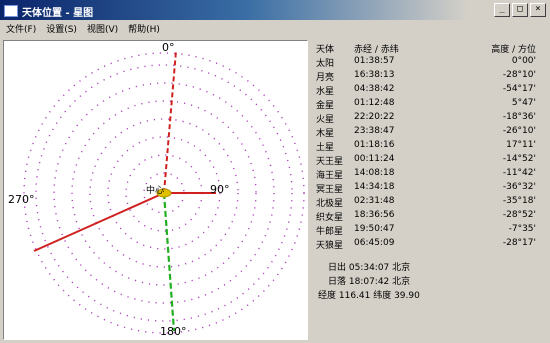  I want to click on row-elevation: -11°42', so click(519, 173).